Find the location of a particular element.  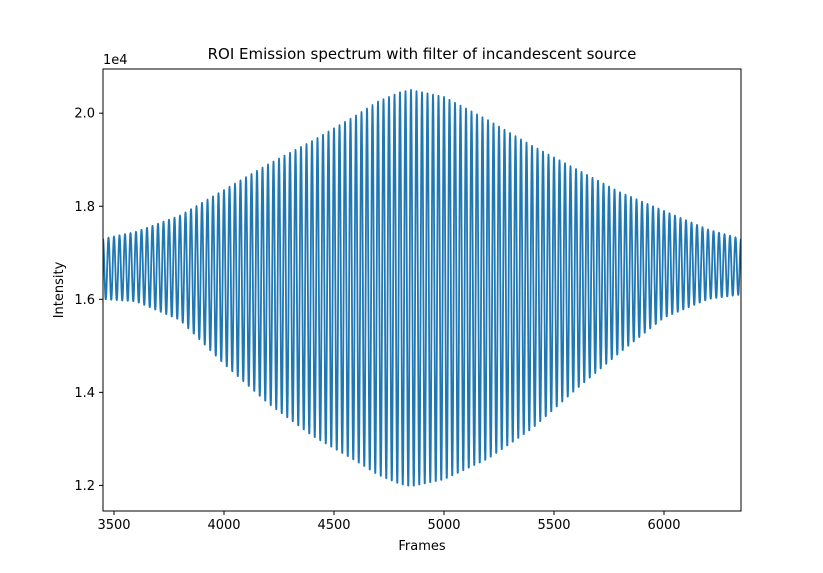

y-tick-label: 1.4 is located at coordinates (84, 393).